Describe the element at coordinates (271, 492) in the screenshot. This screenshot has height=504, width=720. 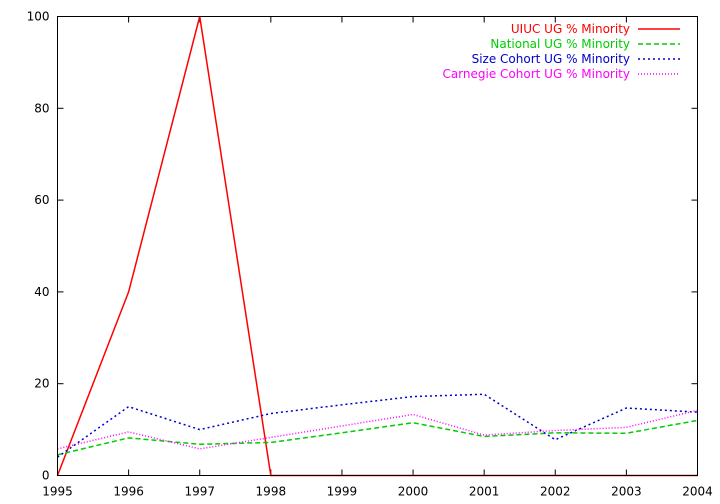
I see `x-tick-label: 1998` at that location.